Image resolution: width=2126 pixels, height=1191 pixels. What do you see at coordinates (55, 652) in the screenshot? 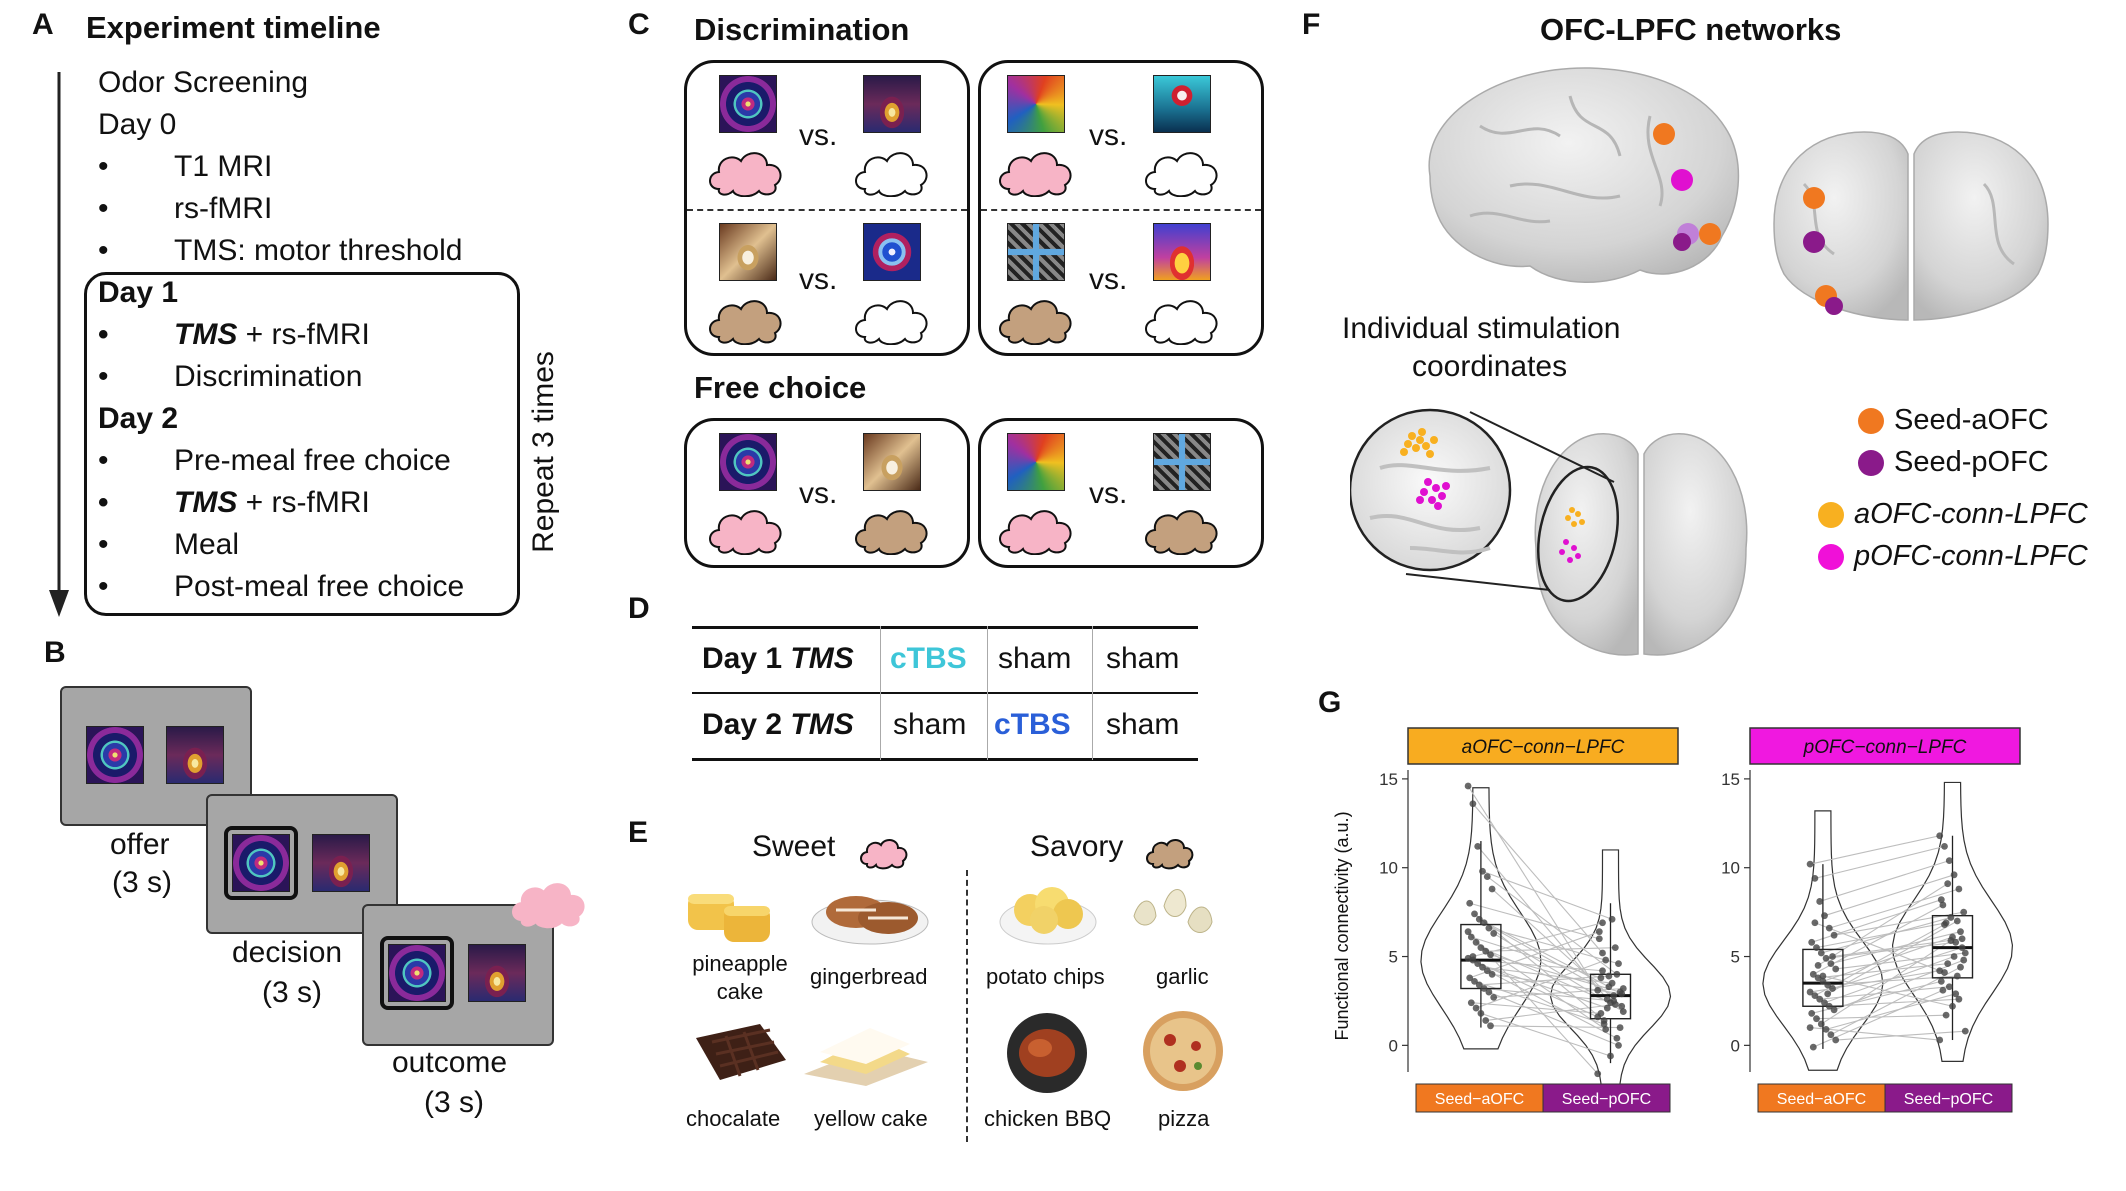
I see `panel-label-b: B` at bounding box center [55, 652].